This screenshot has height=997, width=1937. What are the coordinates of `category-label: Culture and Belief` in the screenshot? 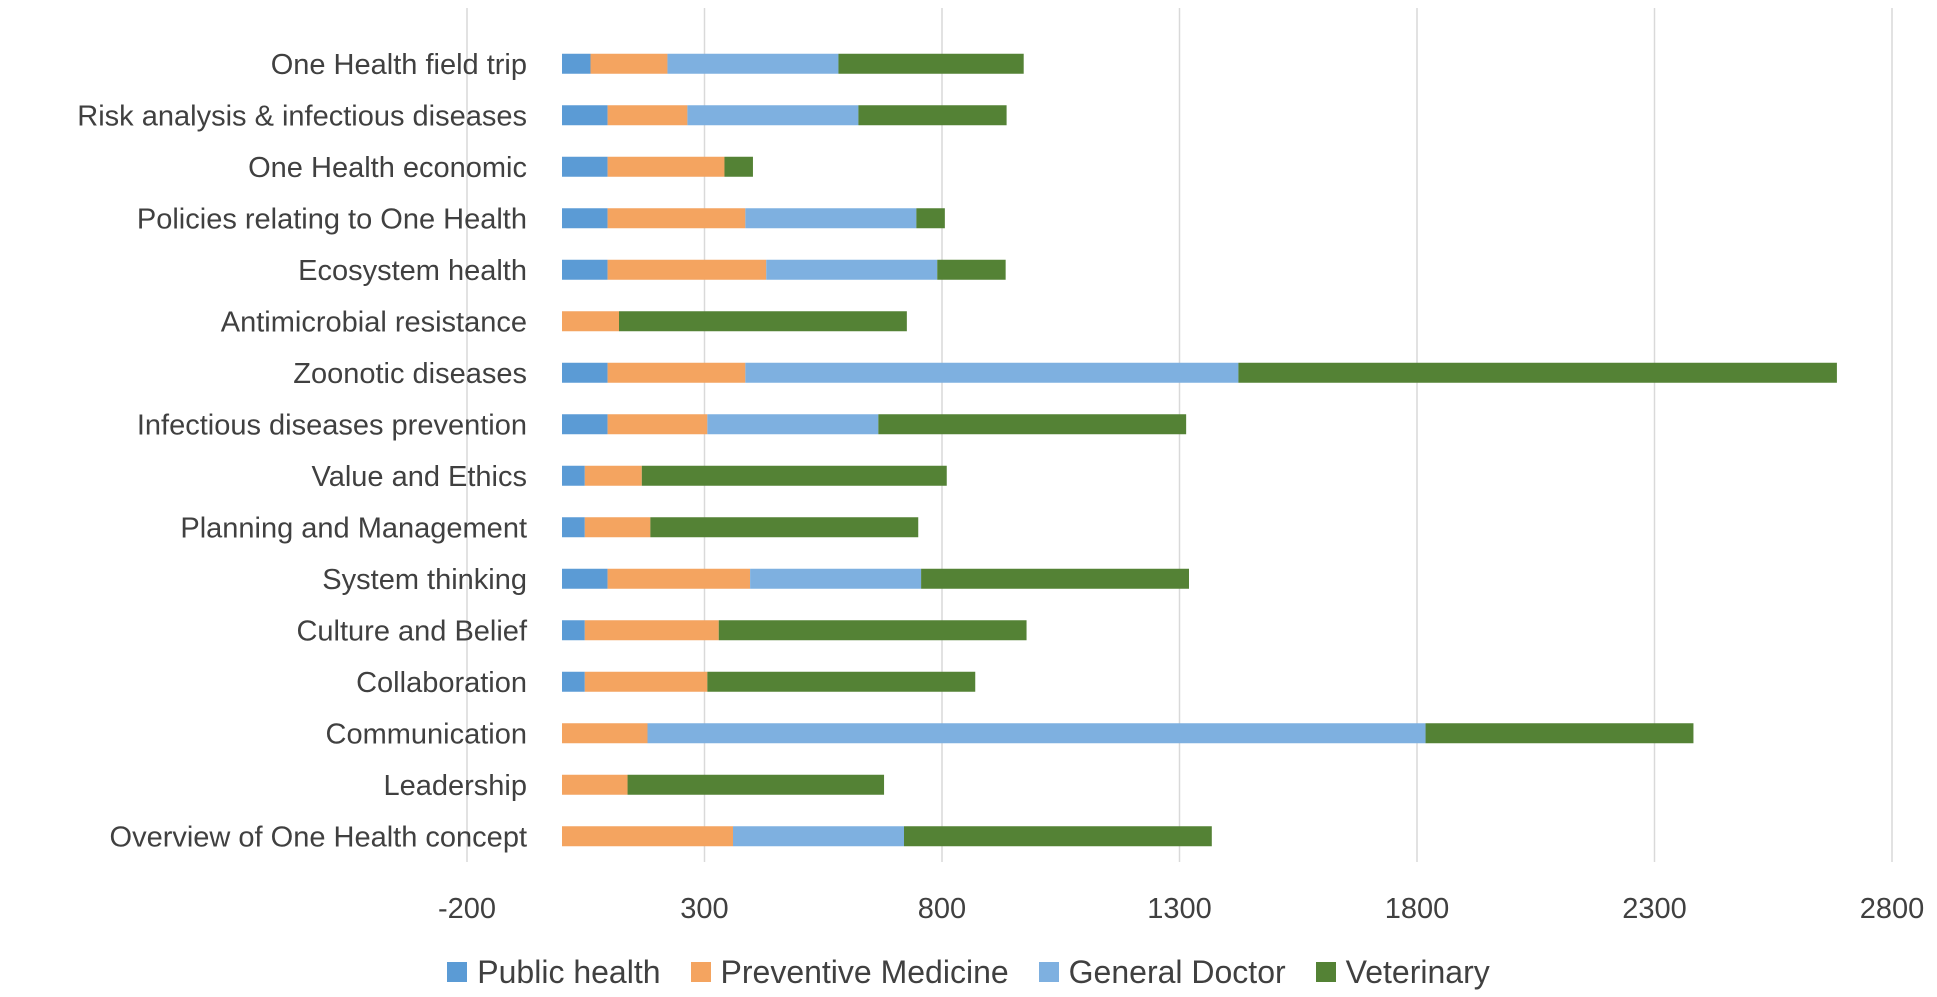 It's located at (411, 631).